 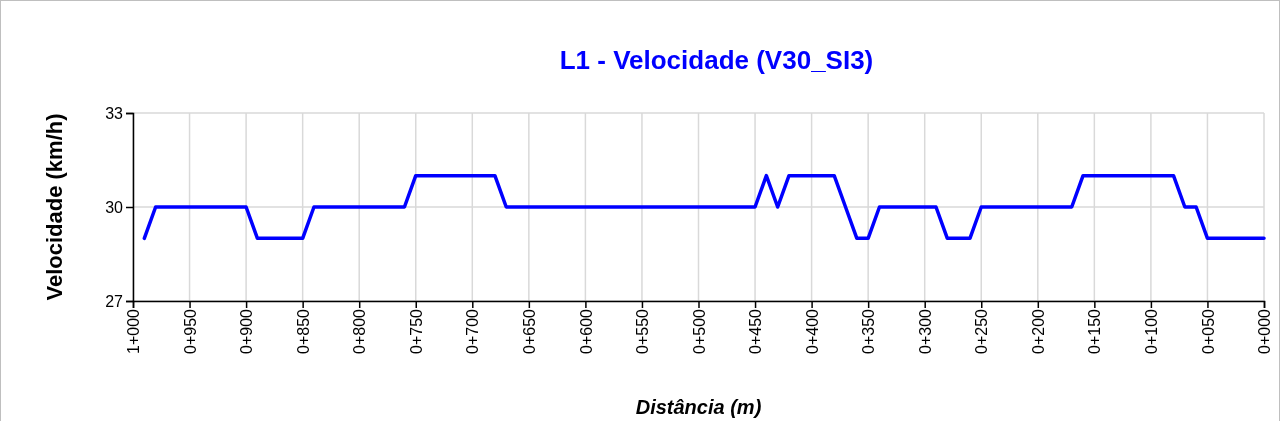 What do you see at coordinates (303, 331) in the screenshot?
I see `x-tick-label: 0+850` at bounding box center [303, 331].